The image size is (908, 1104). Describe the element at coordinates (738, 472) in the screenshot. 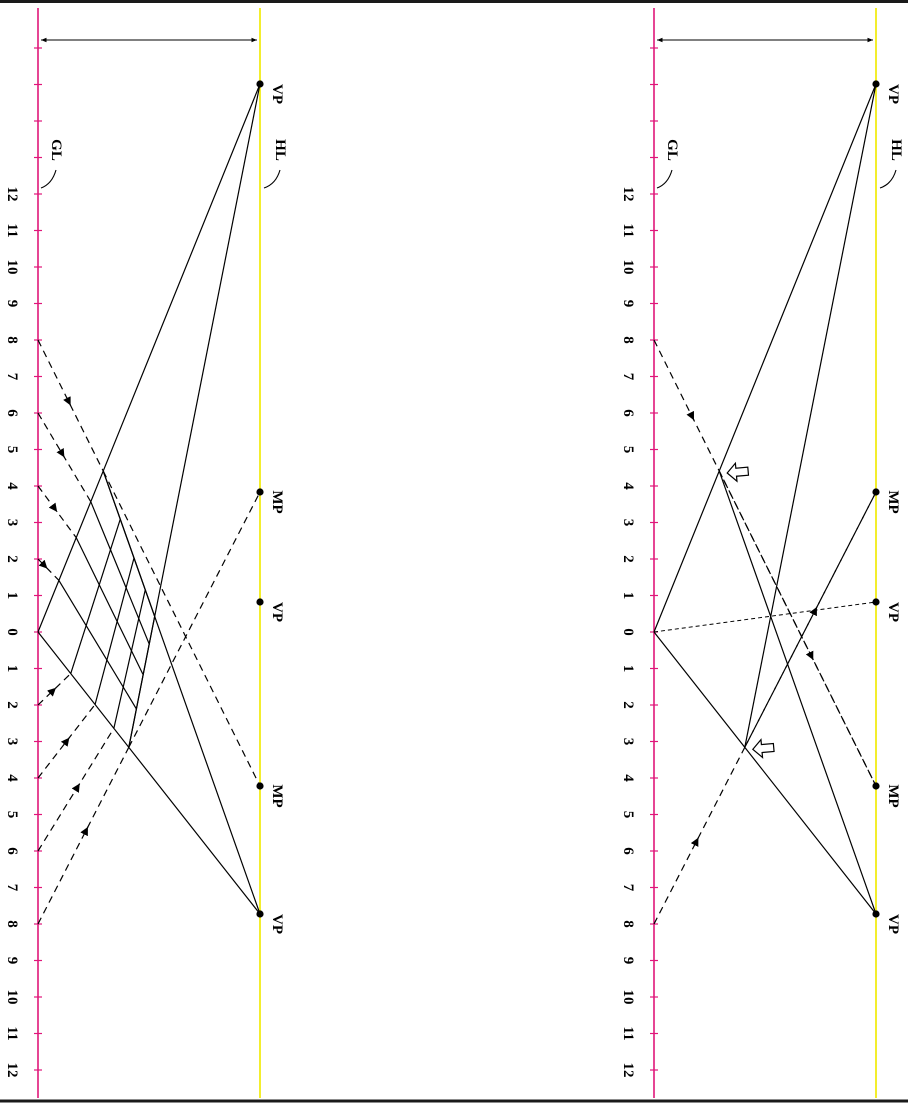

I see `hollow-arrow-upper` at that location.